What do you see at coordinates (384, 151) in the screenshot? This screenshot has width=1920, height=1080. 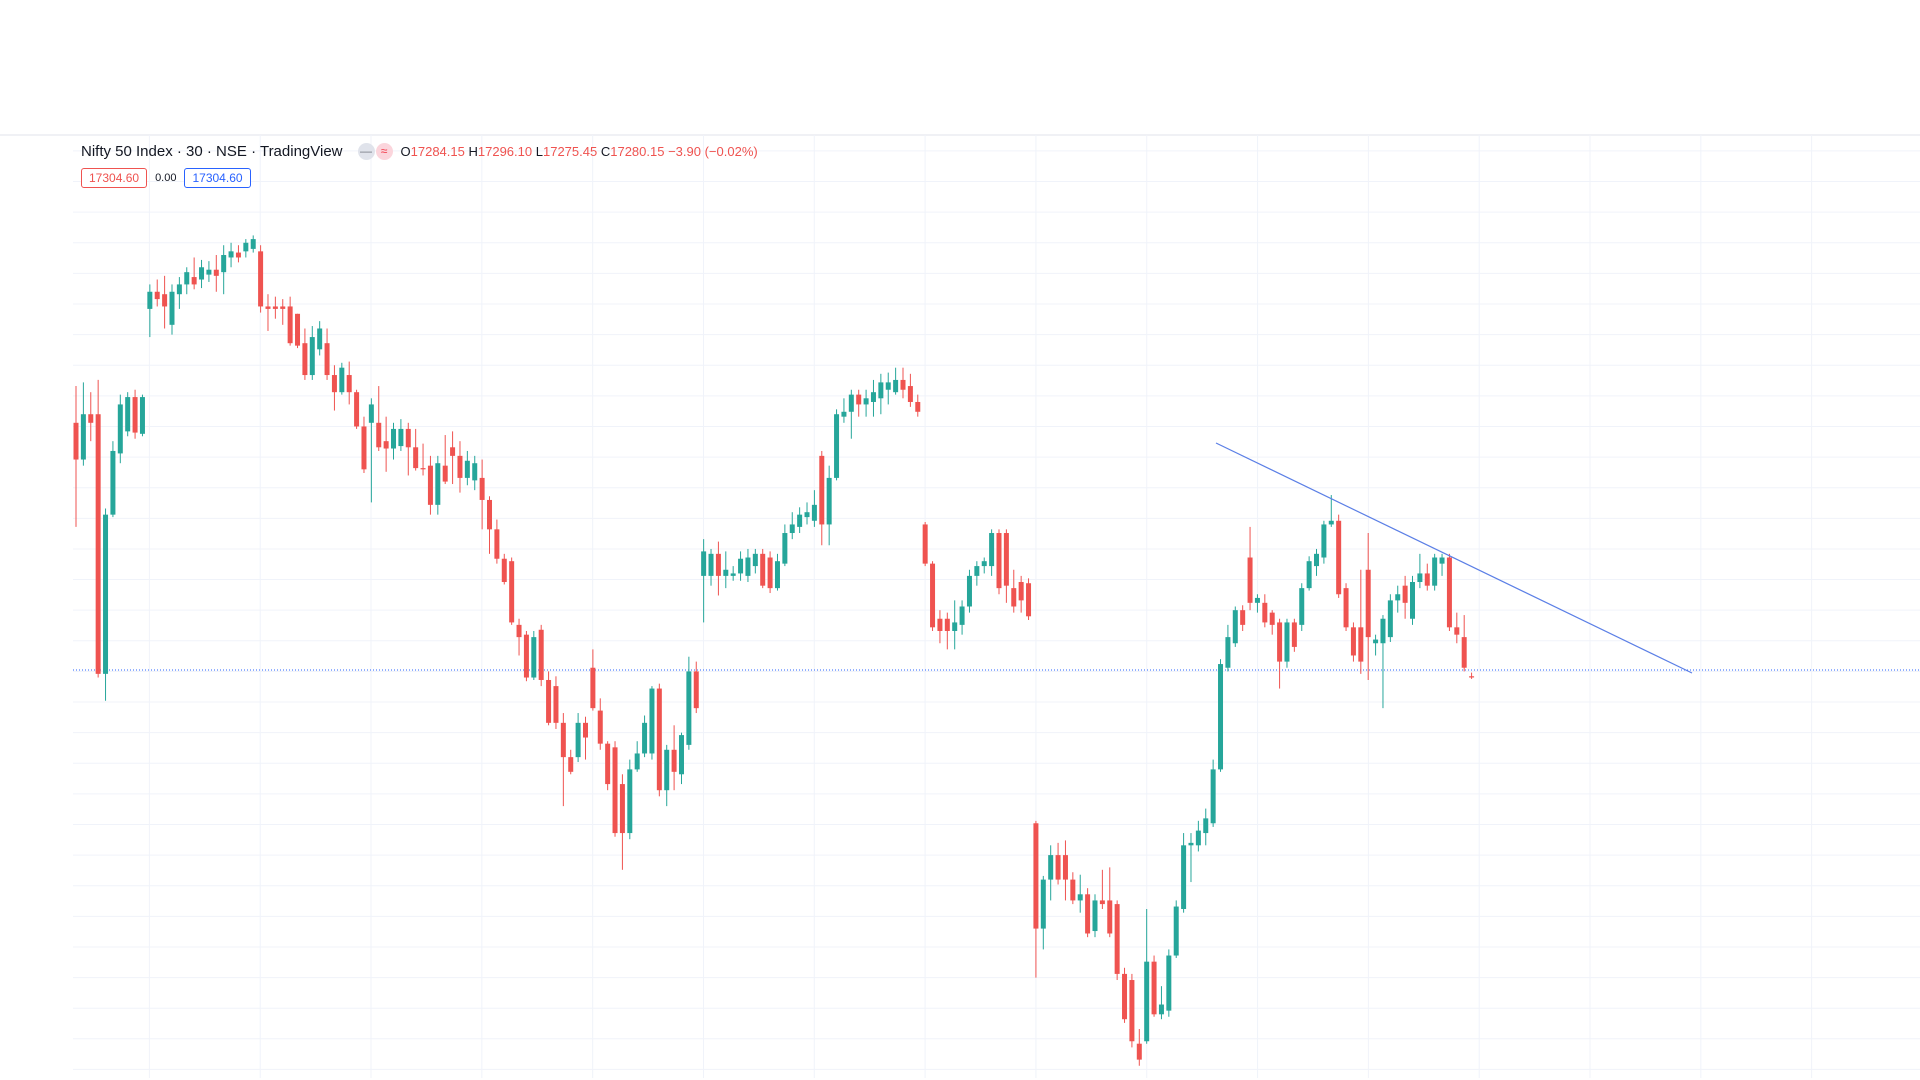 I see `compare-button: ≈` at bounding box center [384, 151].